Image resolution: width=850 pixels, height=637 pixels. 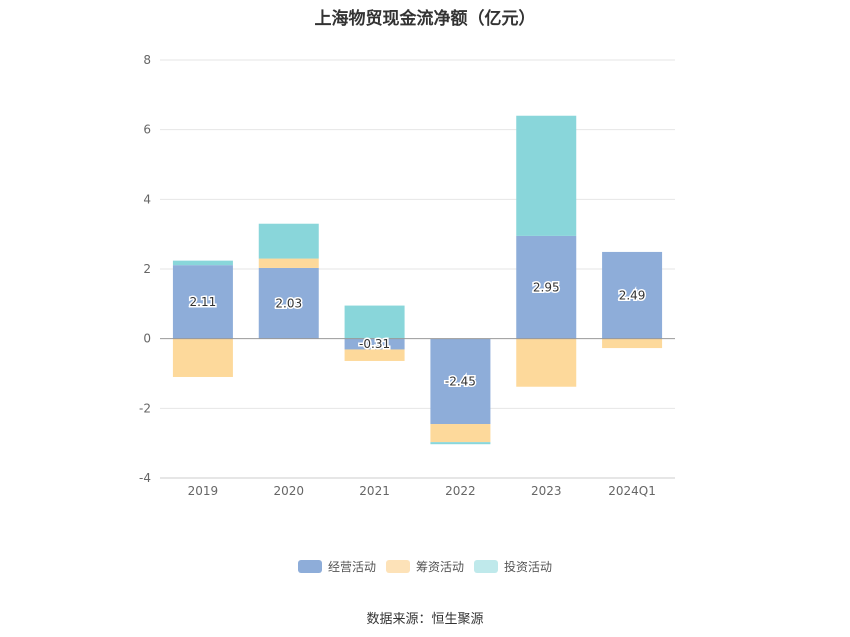 I want to click on x-tick-label: 2024Q1, so click(x=632, y=491).